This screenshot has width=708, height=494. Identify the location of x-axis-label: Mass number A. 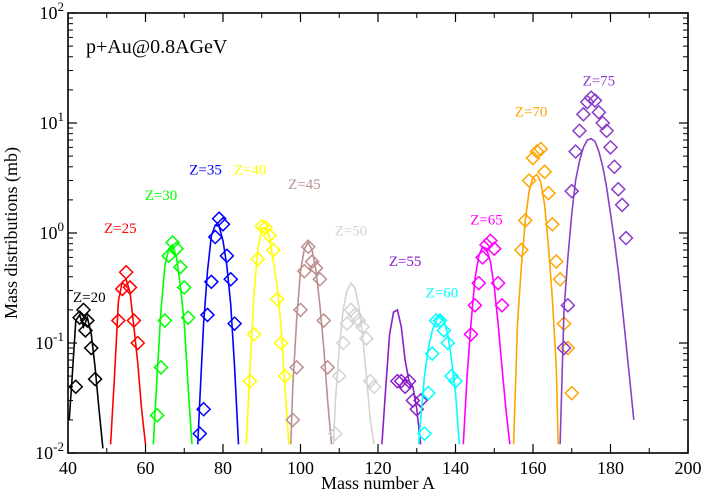
(378, 483).